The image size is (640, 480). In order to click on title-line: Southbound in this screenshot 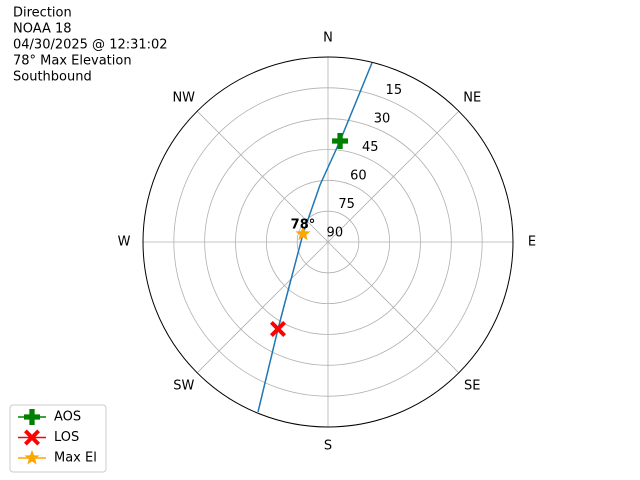, I will do `click(52, 77)`.